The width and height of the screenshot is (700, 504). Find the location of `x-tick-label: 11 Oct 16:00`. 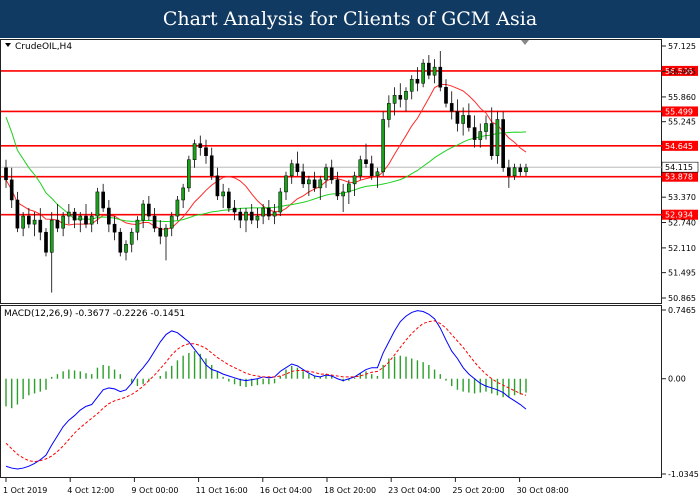

x-tick-label: 11 Oct 16:00 is located at coordinates (222, 490).